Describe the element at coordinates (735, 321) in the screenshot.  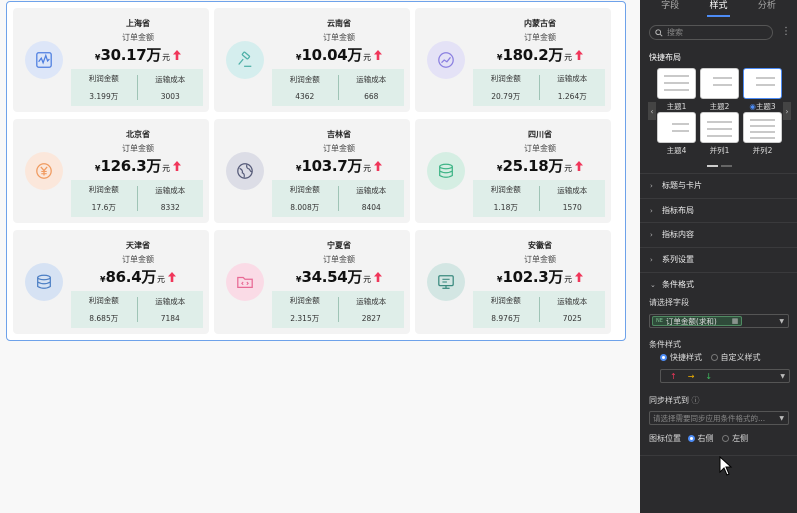
I see `grid-icon: ▦` at that location.